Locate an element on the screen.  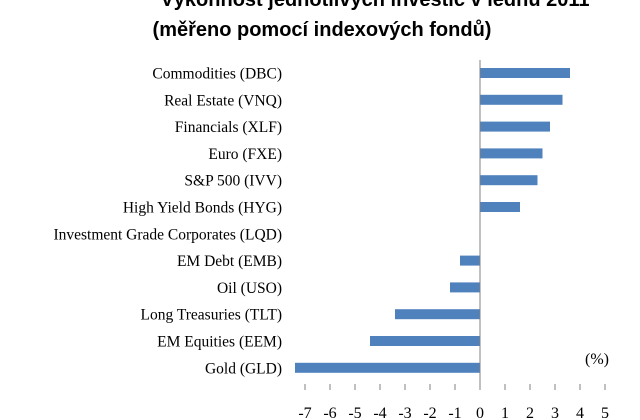
category-label-high-yield-bonds-hyg: High Yield Bonds (HYG) is located at coordinates (202, 208).